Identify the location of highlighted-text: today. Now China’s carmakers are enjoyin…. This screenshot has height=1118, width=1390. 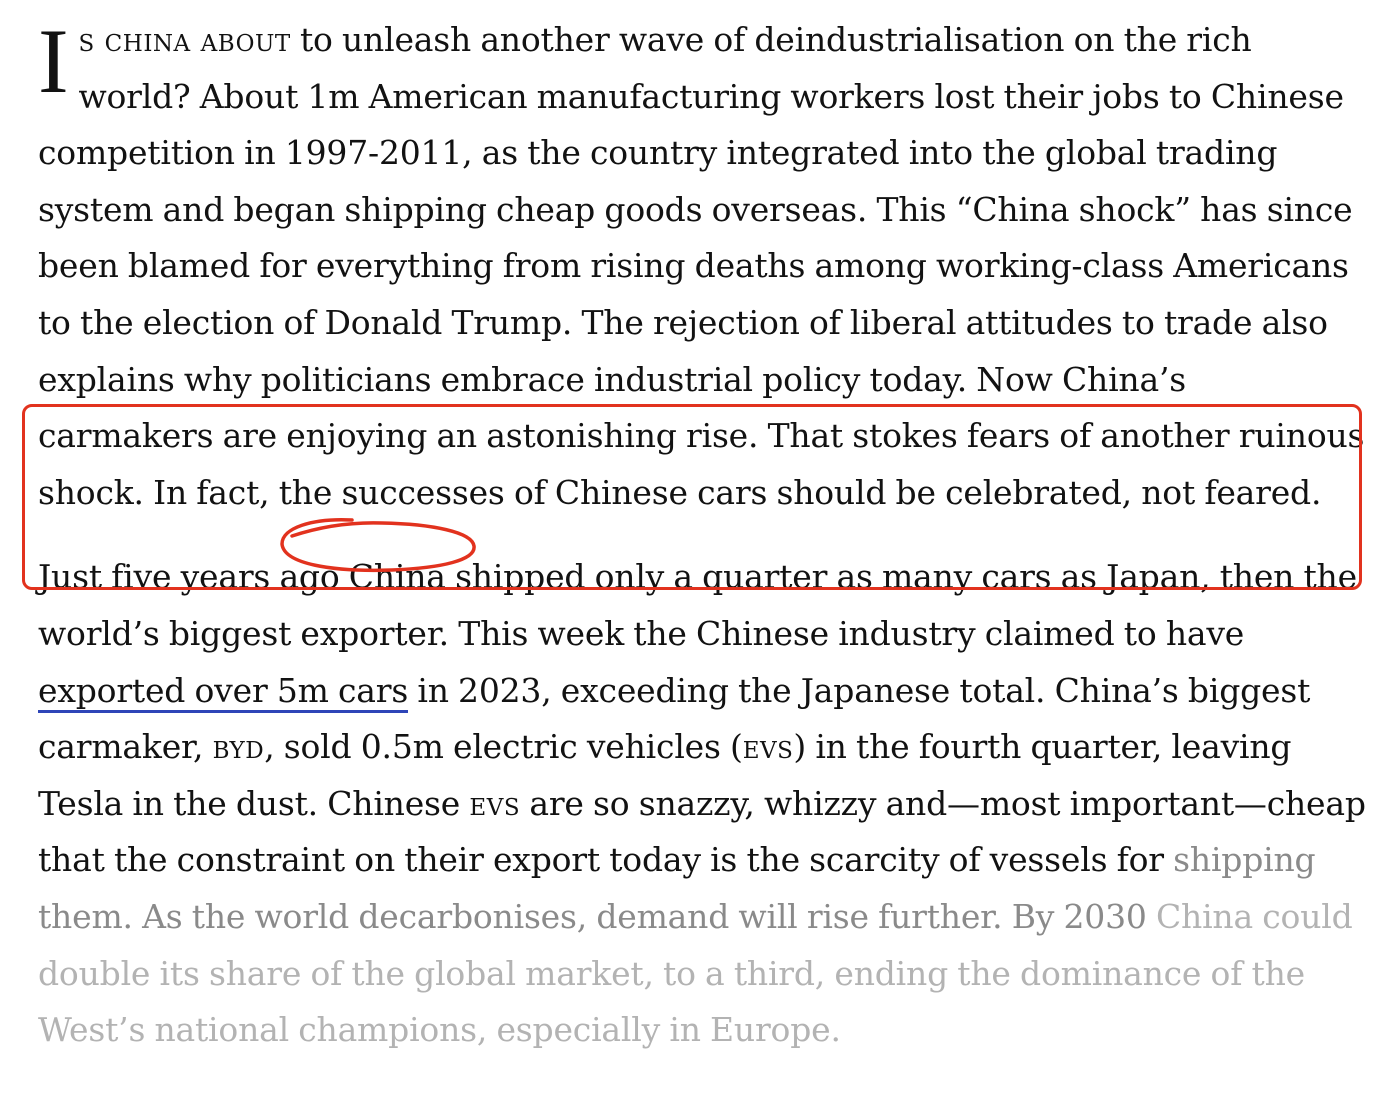
(701, 435).